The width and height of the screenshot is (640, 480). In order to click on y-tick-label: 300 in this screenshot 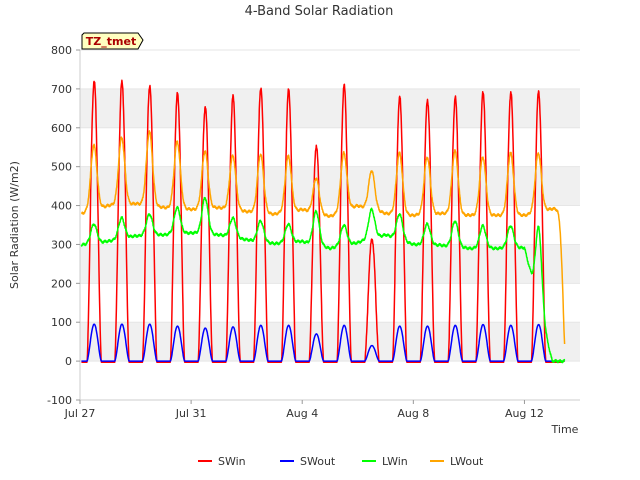, I will do `click(61, 244)`.